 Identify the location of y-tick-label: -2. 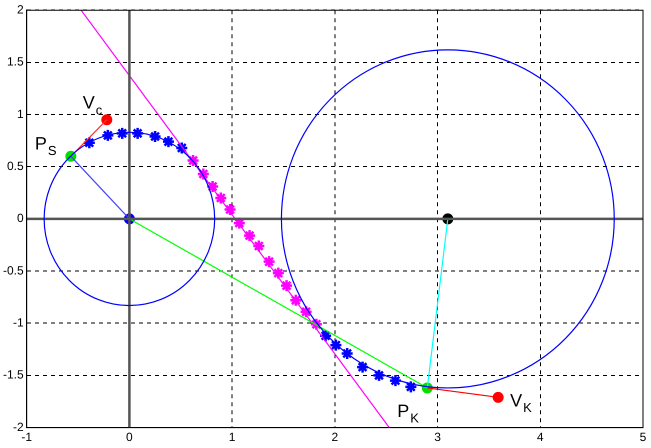
(18, 427).